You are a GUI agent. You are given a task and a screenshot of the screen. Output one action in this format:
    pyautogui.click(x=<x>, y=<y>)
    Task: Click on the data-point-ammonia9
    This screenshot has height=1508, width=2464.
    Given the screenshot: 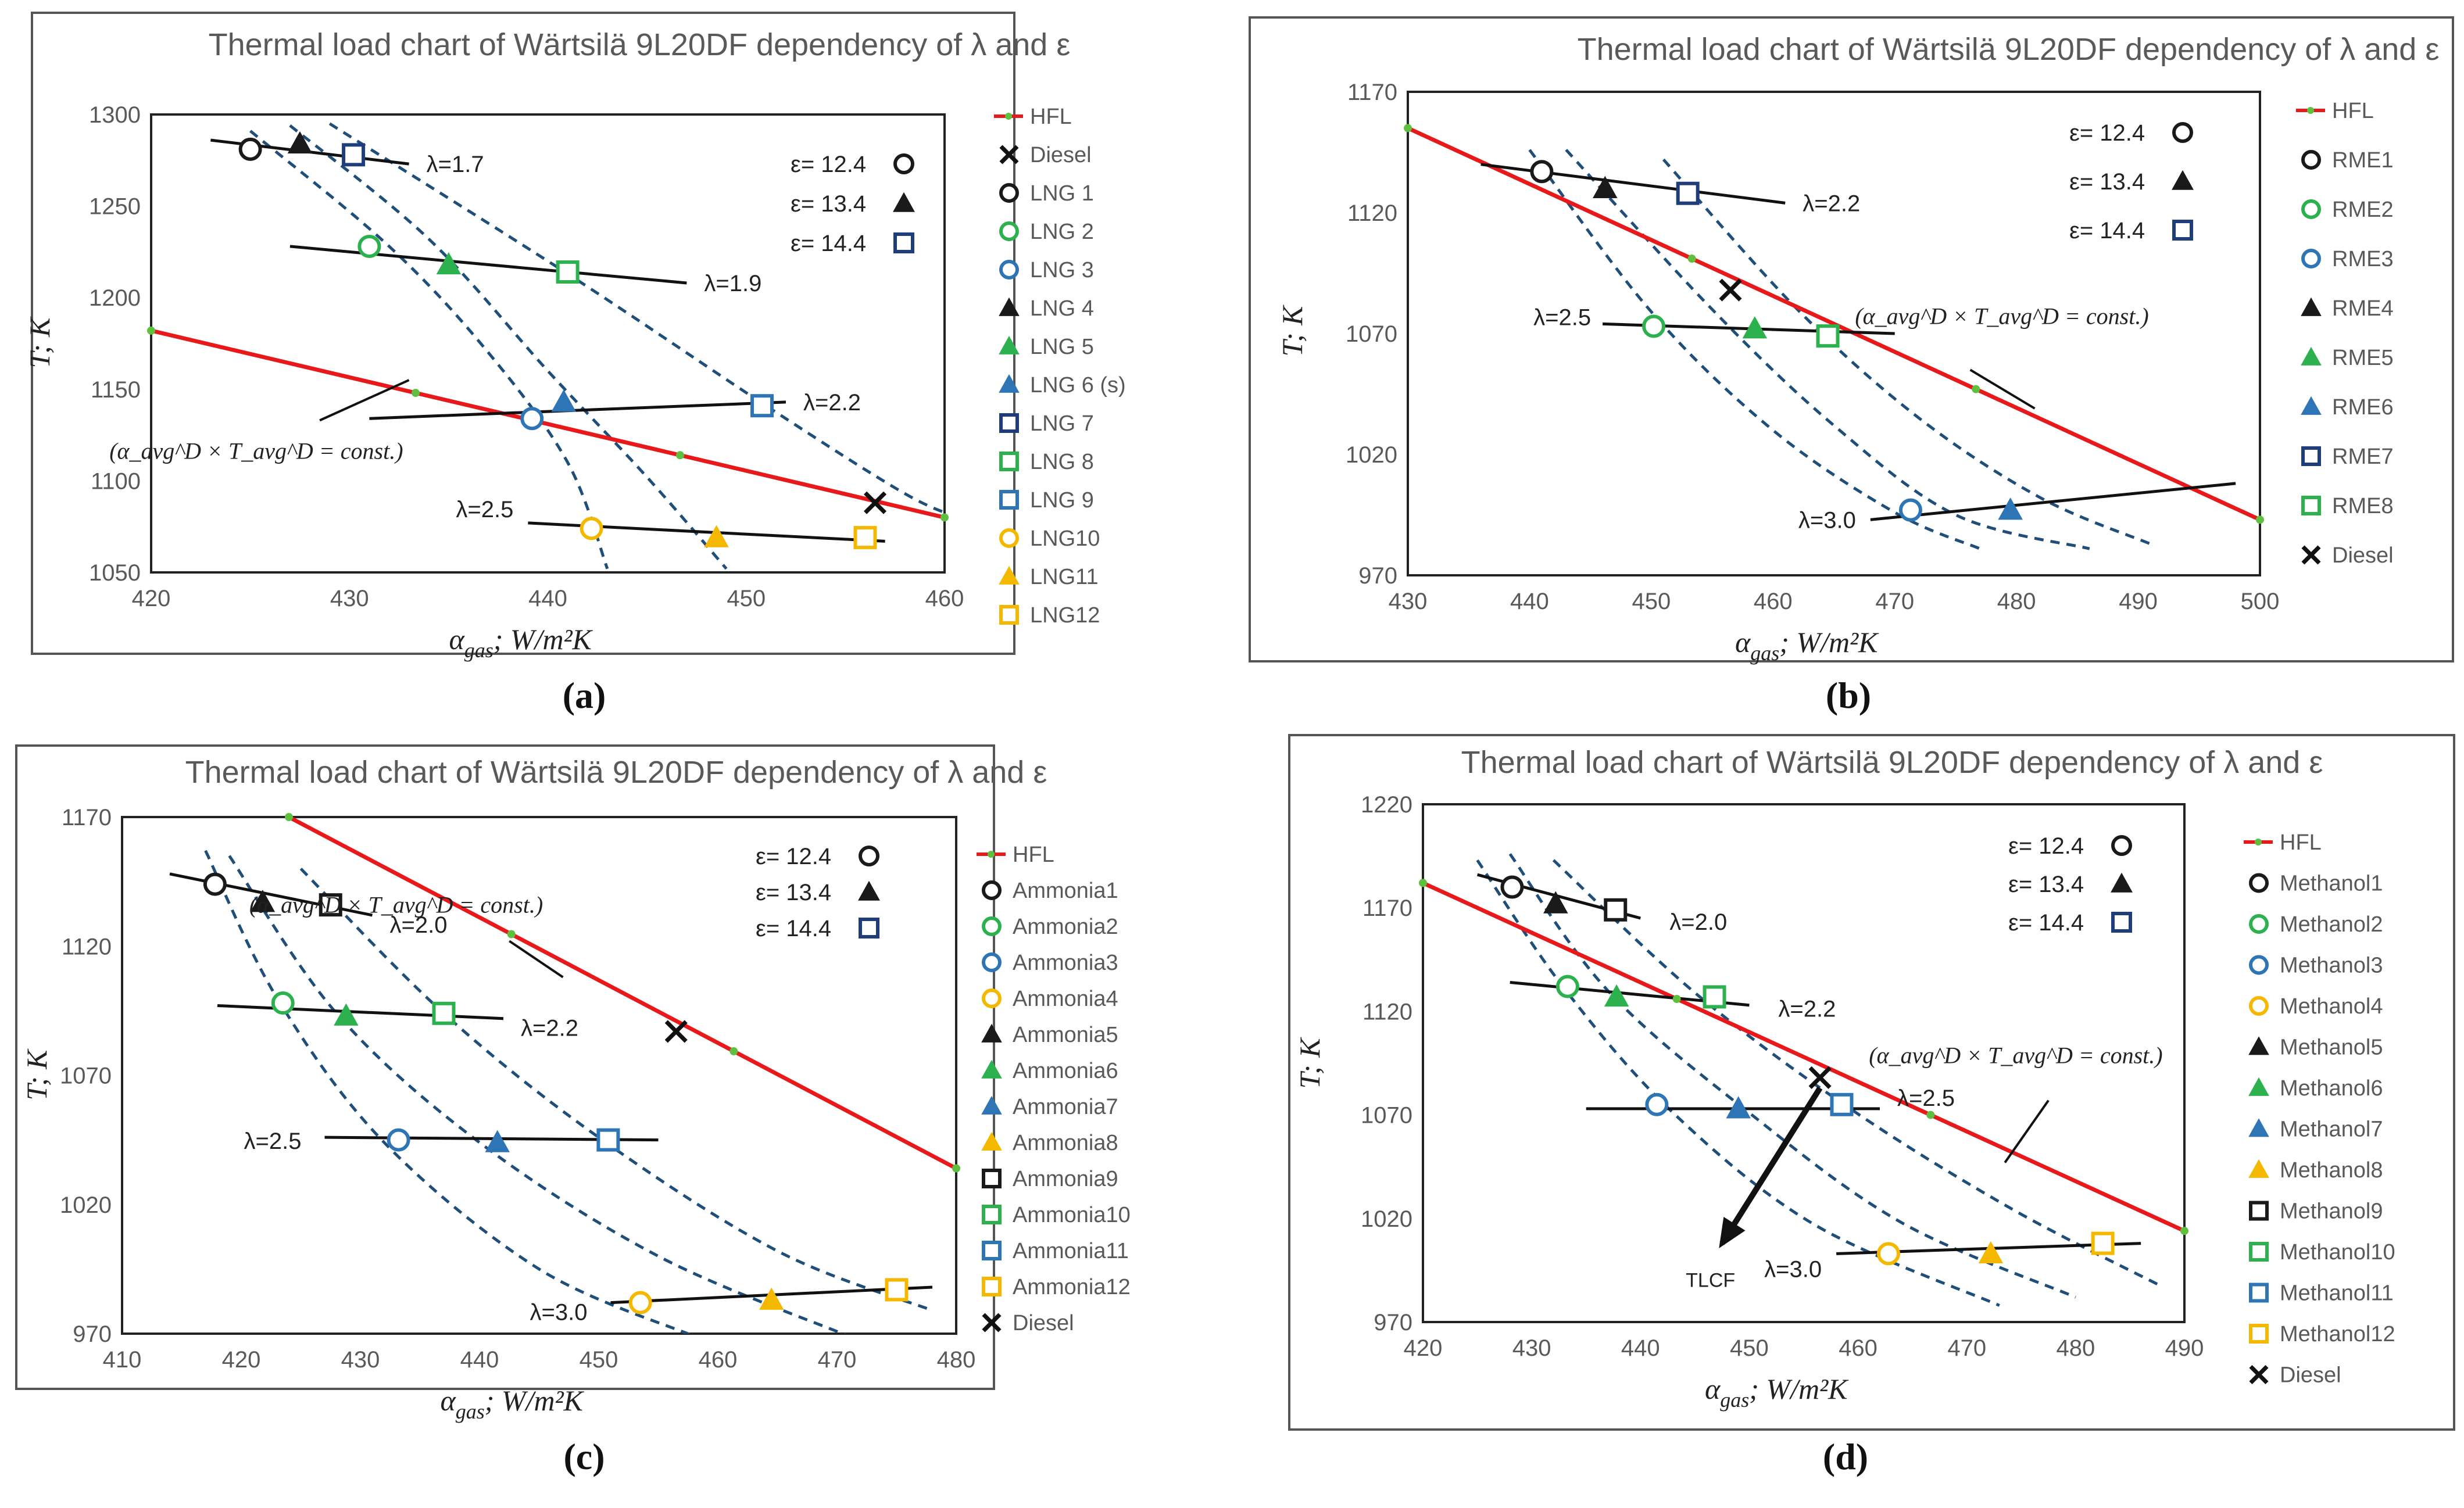 What is the action you would take?
    pyautogui.click(x=330, y=905)
    